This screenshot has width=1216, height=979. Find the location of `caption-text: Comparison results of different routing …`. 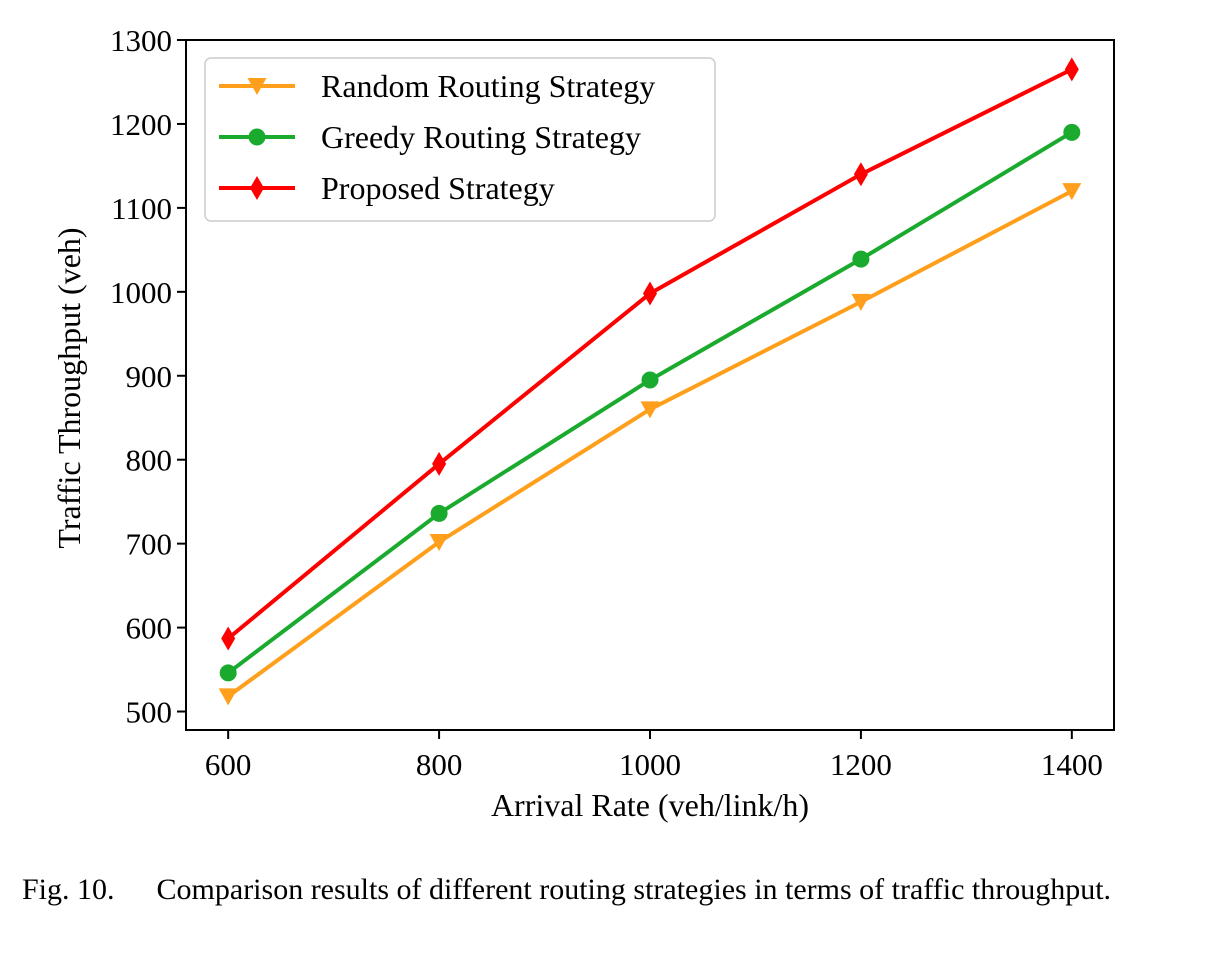

caption-text: Comparison results of different routing … is located at coordinates (634, 889).